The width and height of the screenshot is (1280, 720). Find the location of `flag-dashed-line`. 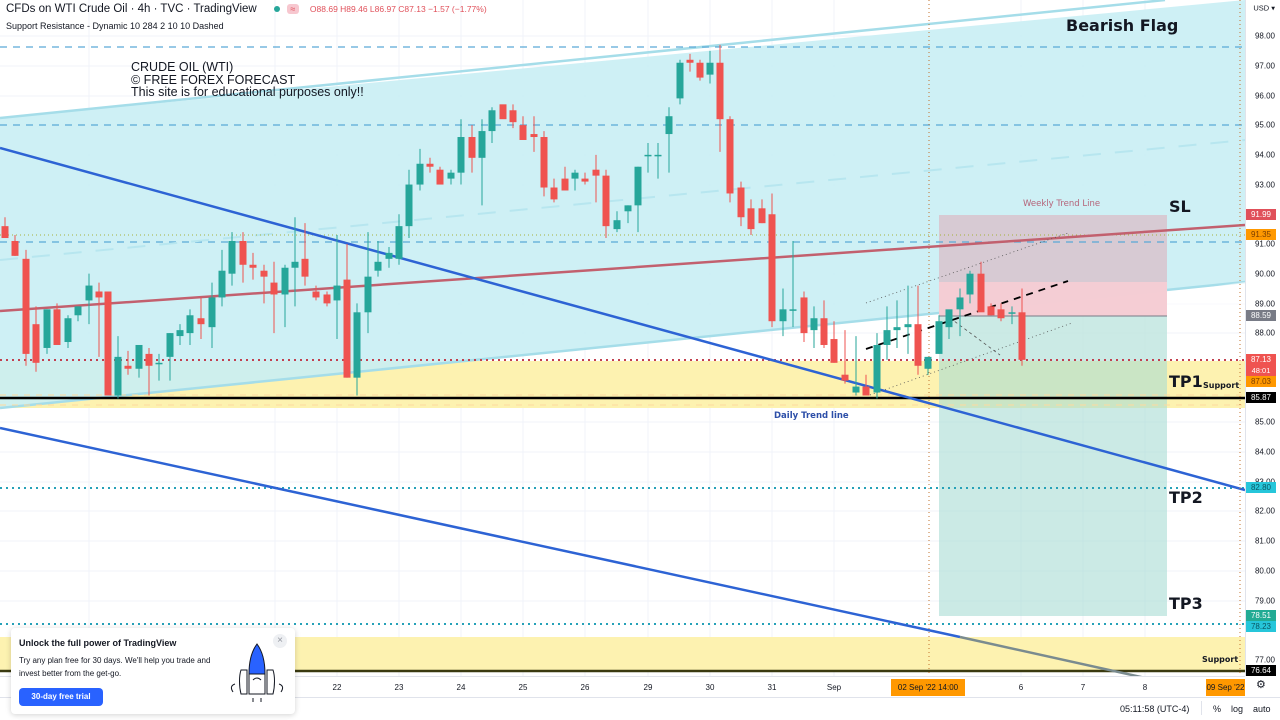

flag-dashed-line is located at coordinates (967, 315).